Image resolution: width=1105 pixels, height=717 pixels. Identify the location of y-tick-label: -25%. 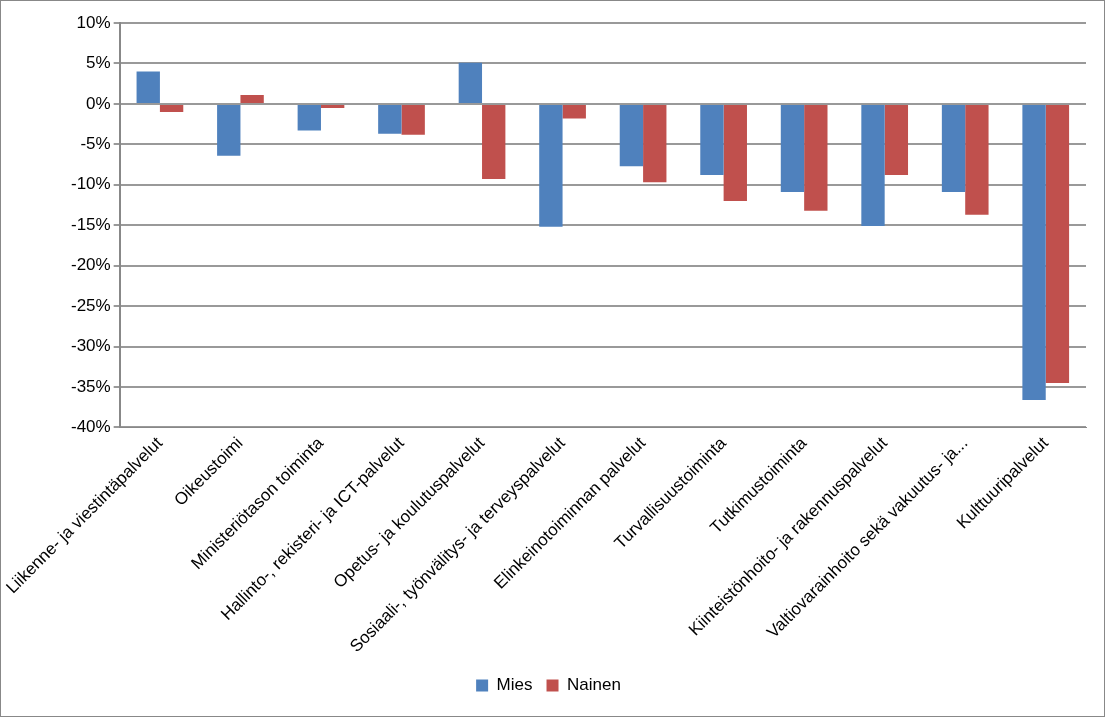
(90, 305).